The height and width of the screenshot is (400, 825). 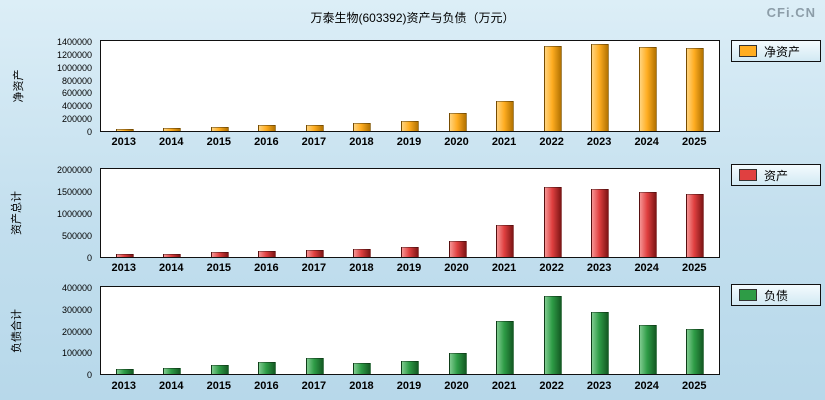 What do you see at coordinates (791, 12) in the screenshot?
I see `cfi-watermark: CFi.CN` at bounding box center [791, 12].